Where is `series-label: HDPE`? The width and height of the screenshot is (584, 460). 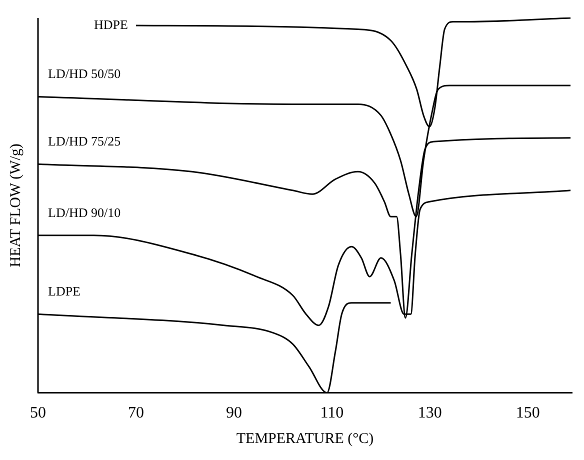
series-label: HDPE is located at coordinates (111, 24).